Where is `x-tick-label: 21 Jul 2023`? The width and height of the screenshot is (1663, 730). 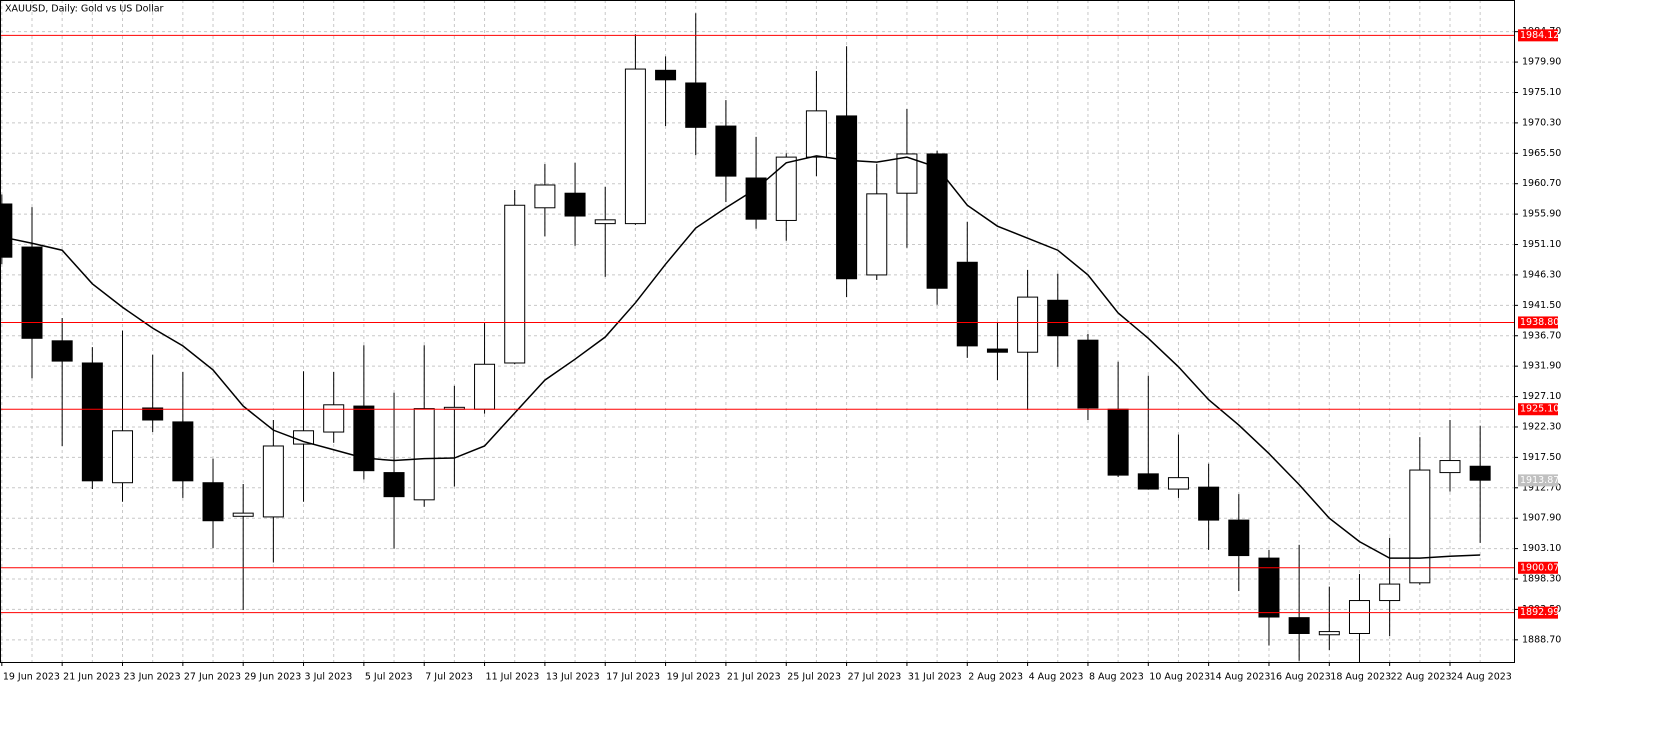 x-tick-label: 21 Jul 2023 is located at coordinates (754, 677).